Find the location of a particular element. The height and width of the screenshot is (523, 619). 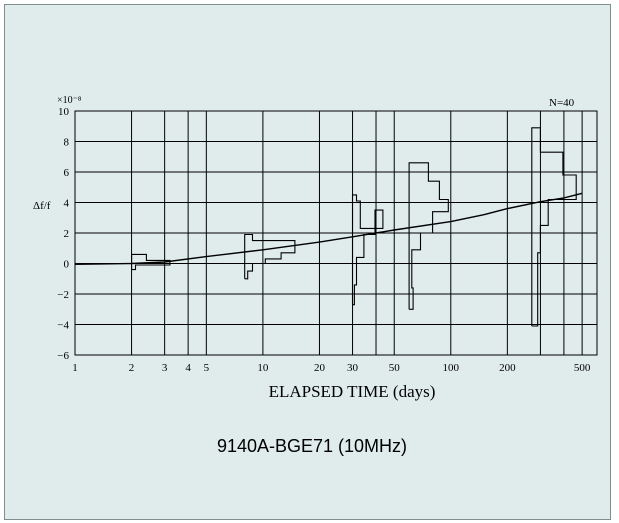

y-tick-label: 0 is located at coordinates (67, 265).